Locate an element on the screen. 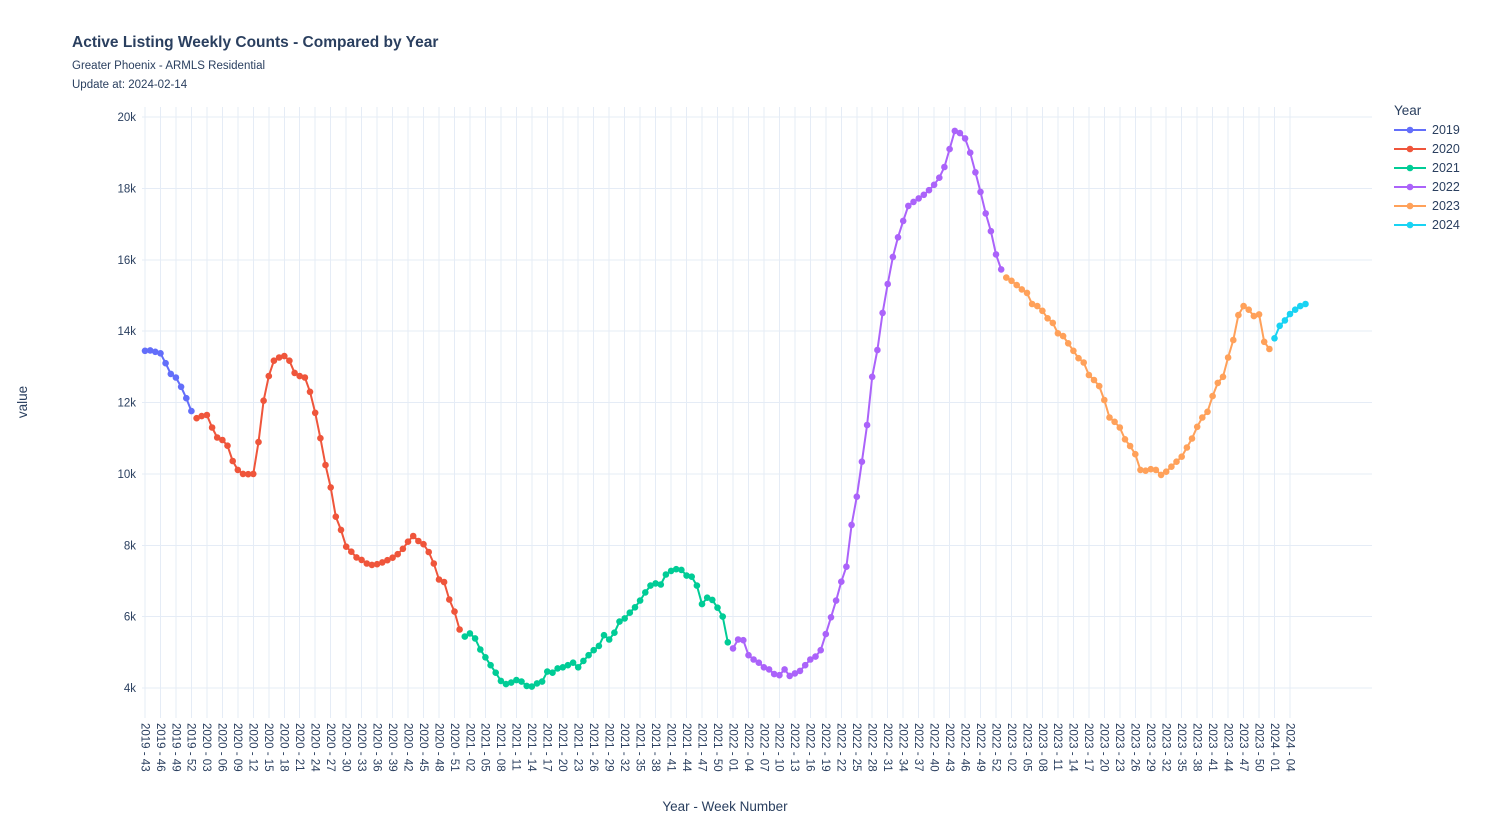  x-tick-label: 2021 - 50 is located at coordinates (717, 747).